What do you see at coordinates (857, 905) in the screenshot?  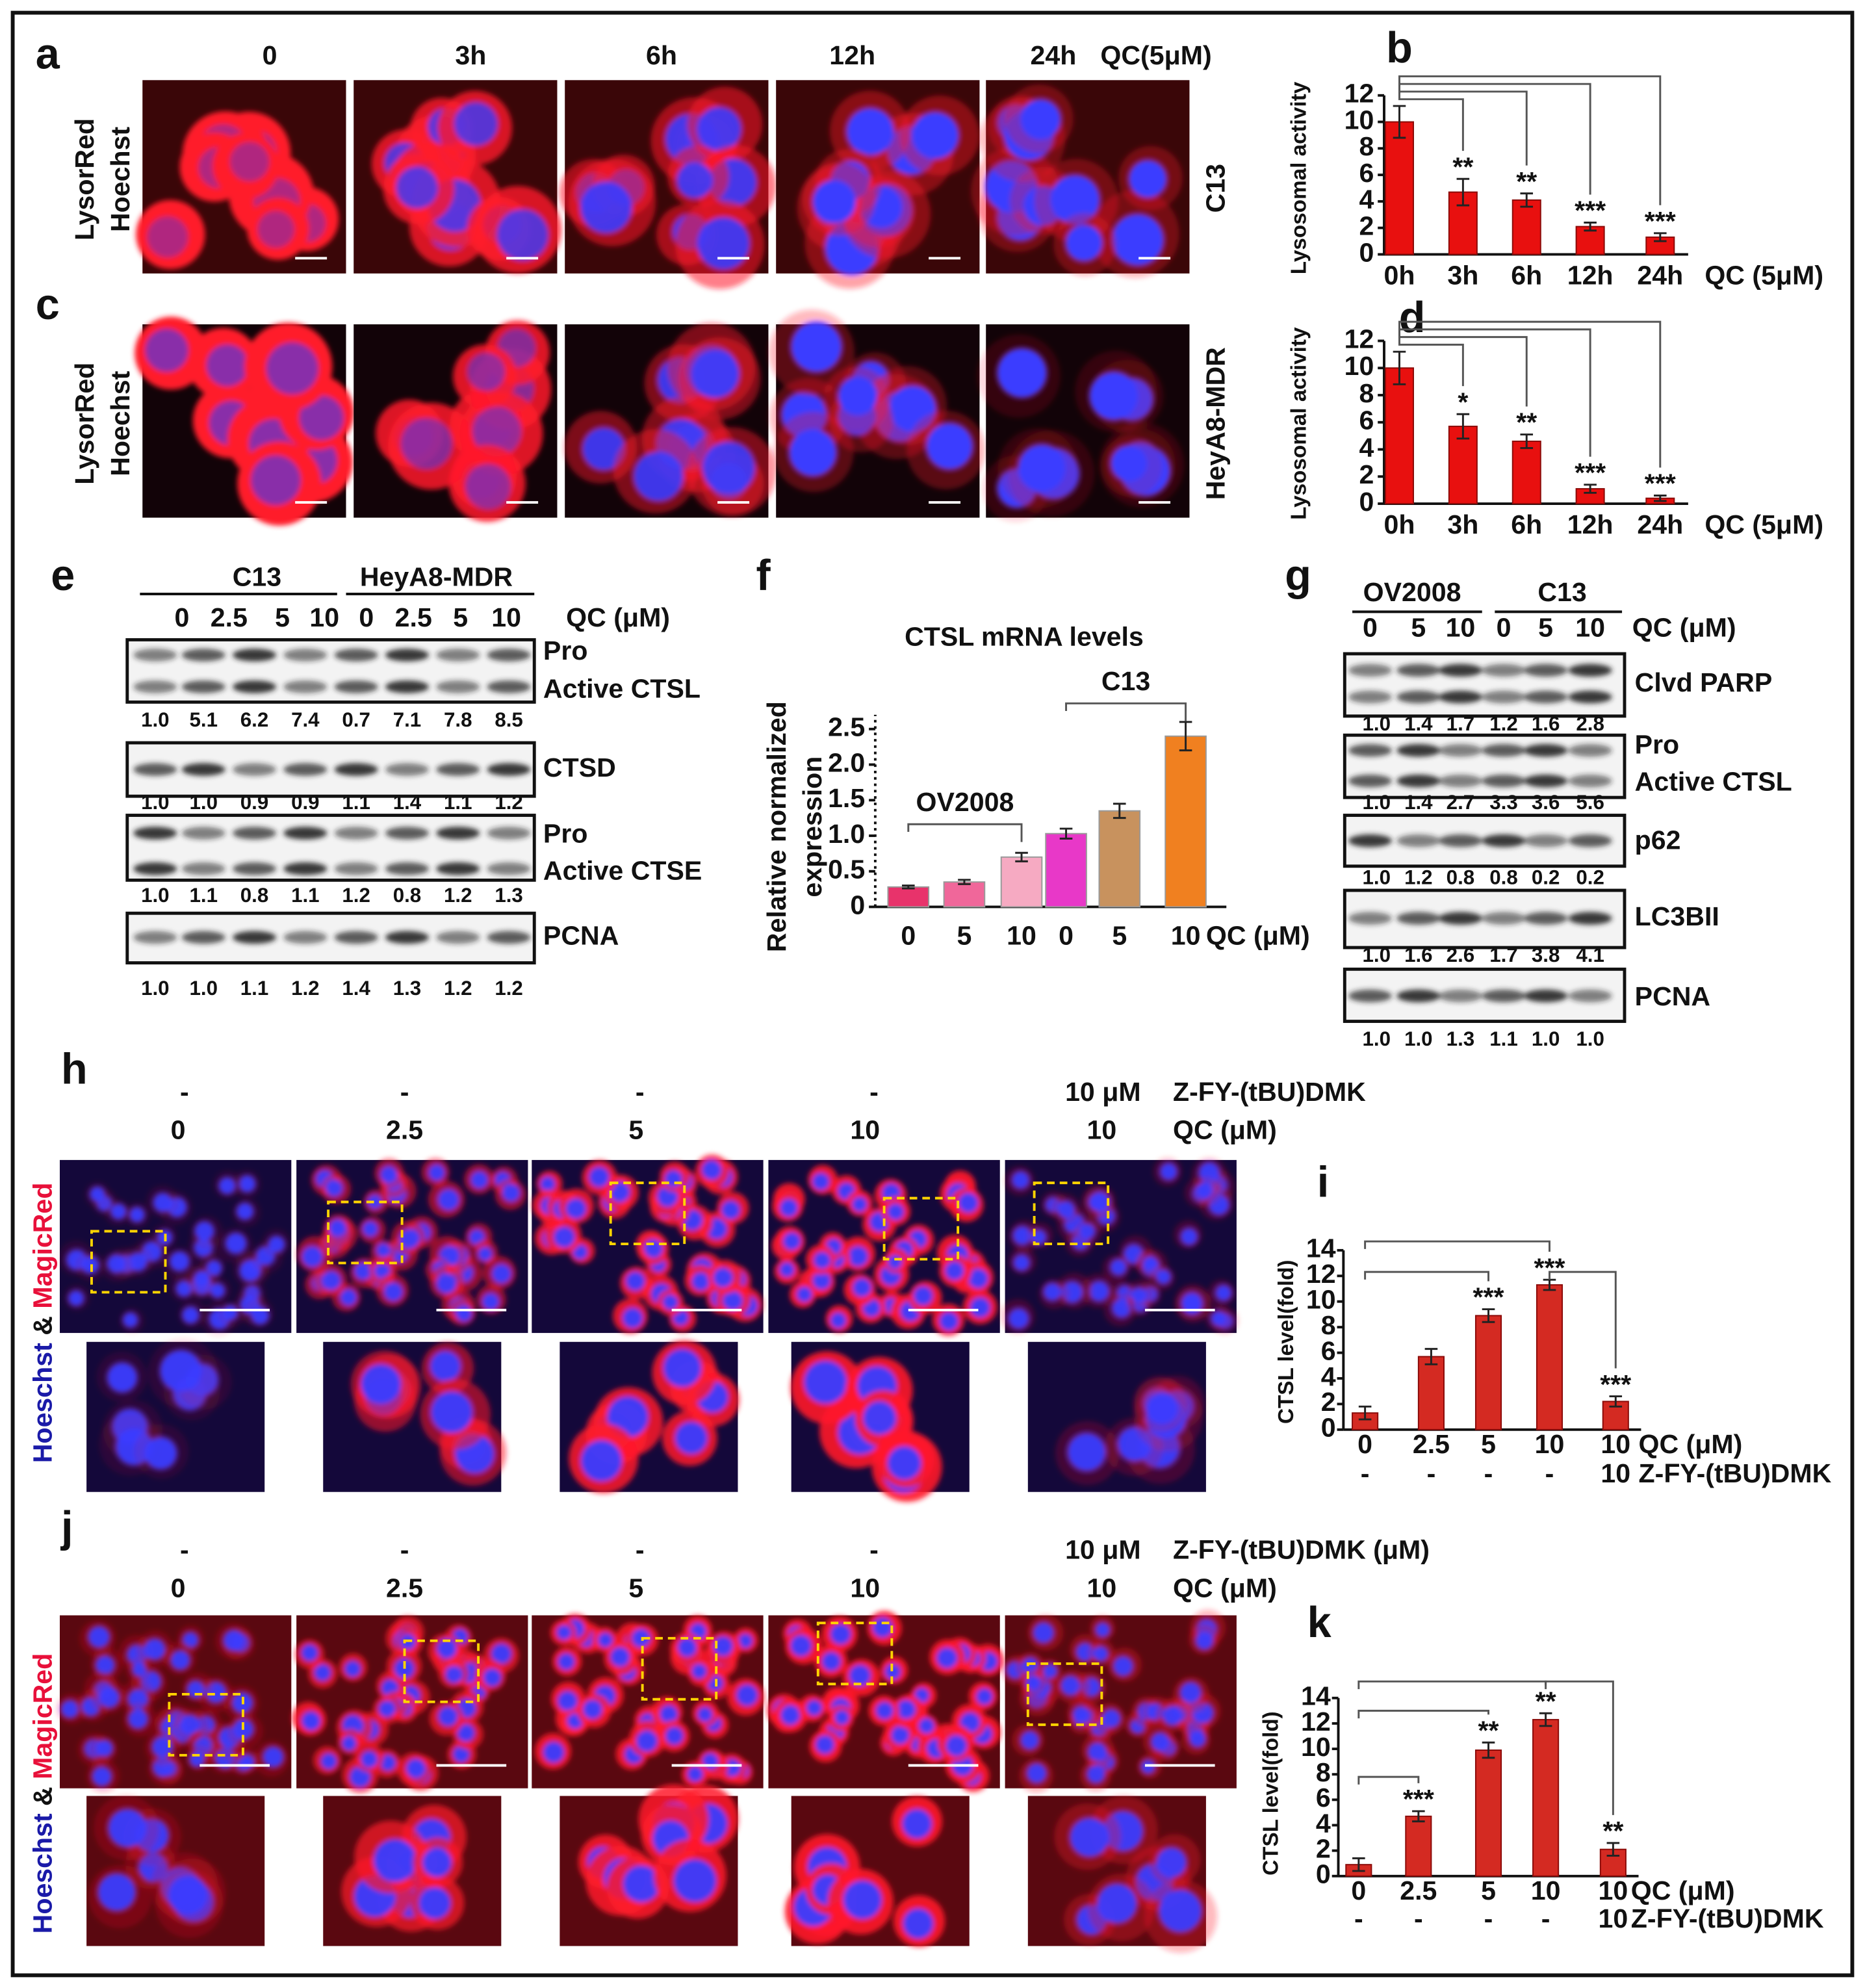 I see `y-tick-label: 0` at bounding box center [857, 905].